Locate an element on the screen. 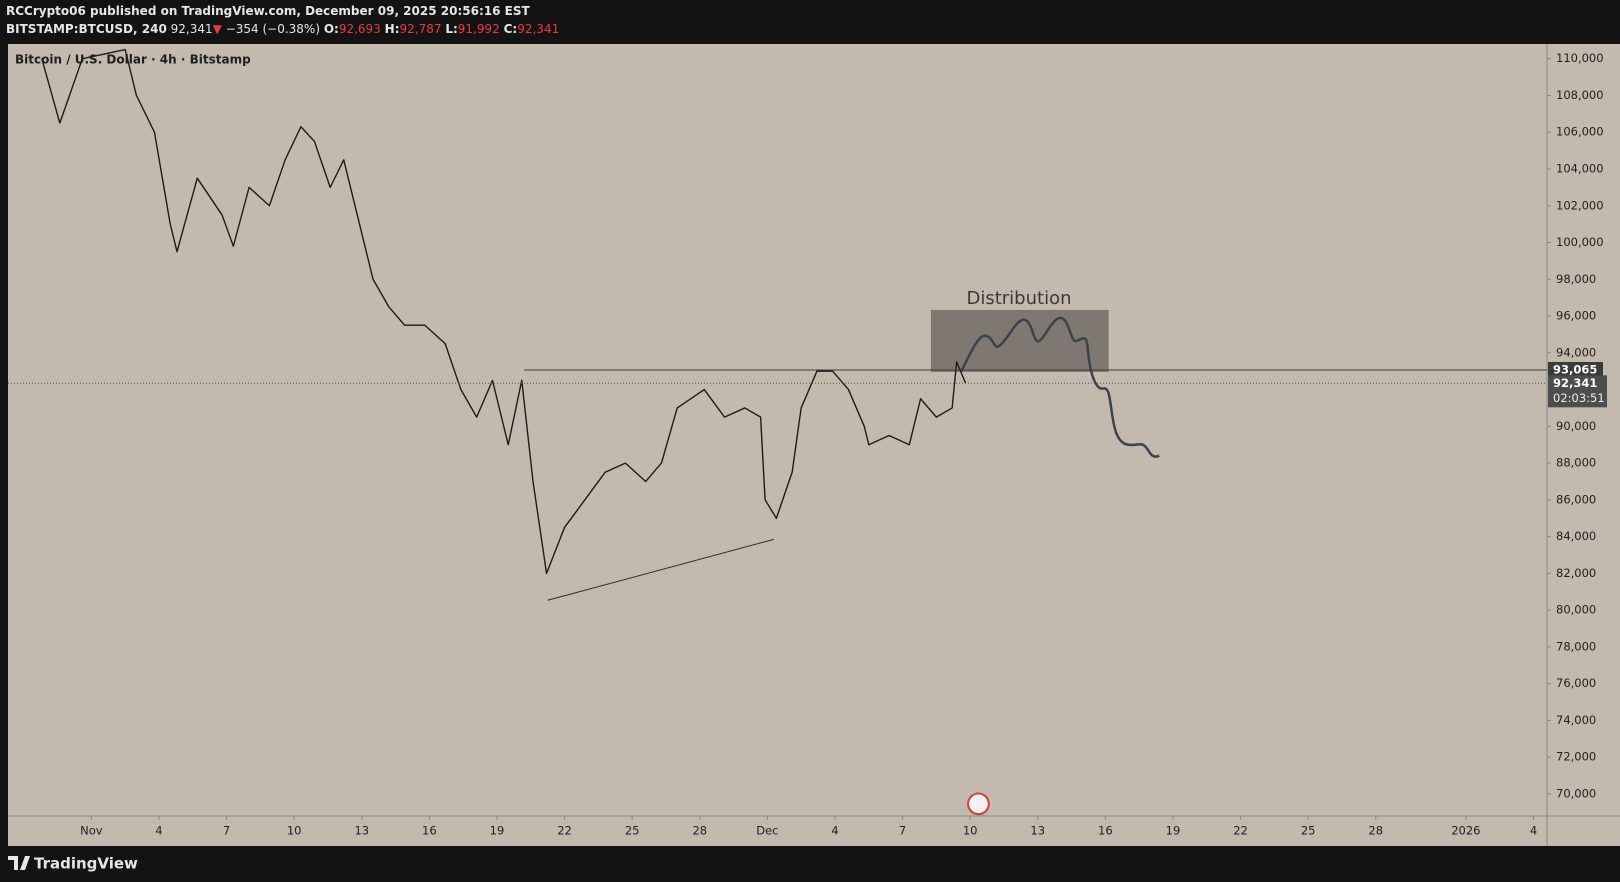 Image resolution: width=1620 pixels, height=882 pixels. y-tick-label: 80,000 is located at coordinates (1576, 610).